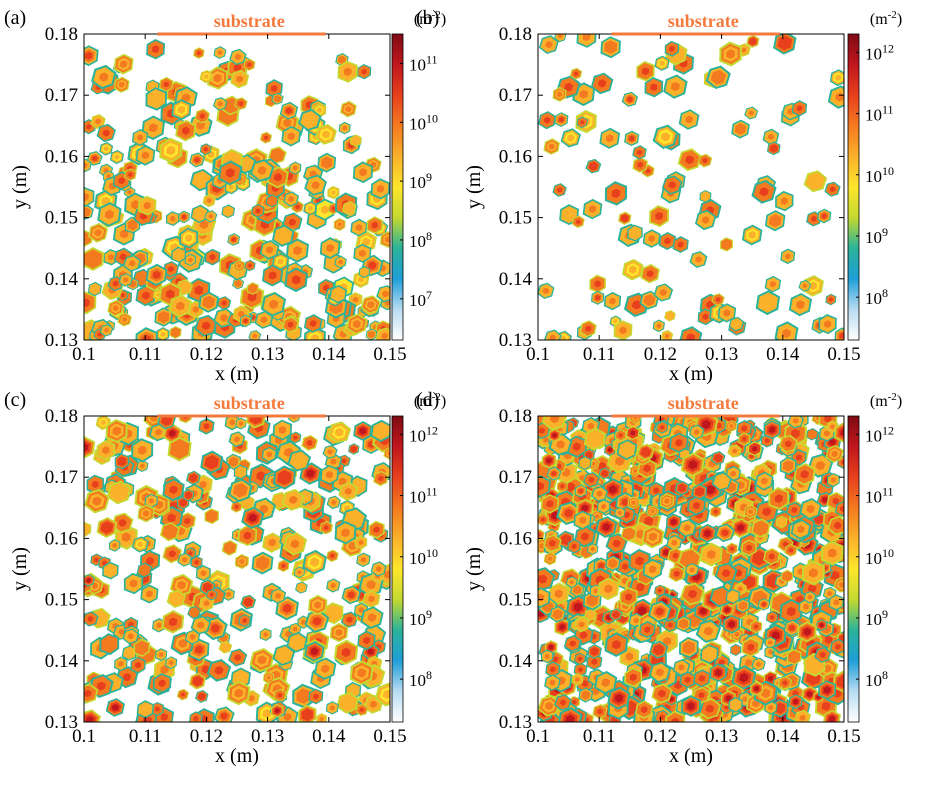  What do you see at coordinates (237, 189) in the screenshot?
I see `heatmap-field` at bounding box center [237, 189].